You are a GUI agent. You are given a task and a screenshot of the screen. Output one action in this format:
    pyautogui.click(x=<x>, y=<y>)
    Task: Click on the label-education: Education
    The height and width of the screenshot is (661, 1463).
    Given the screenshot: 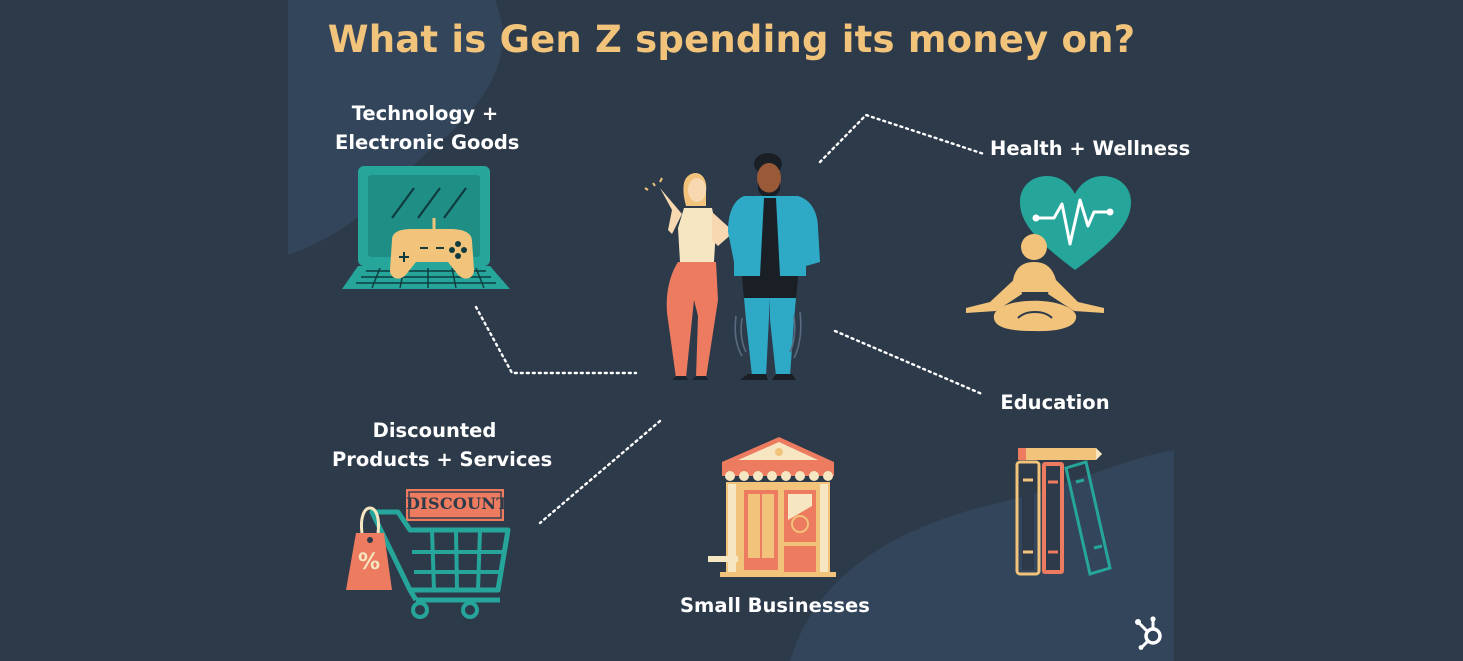 What is the action you would take?
    pyautogui.click(x=1055, y=402)
    